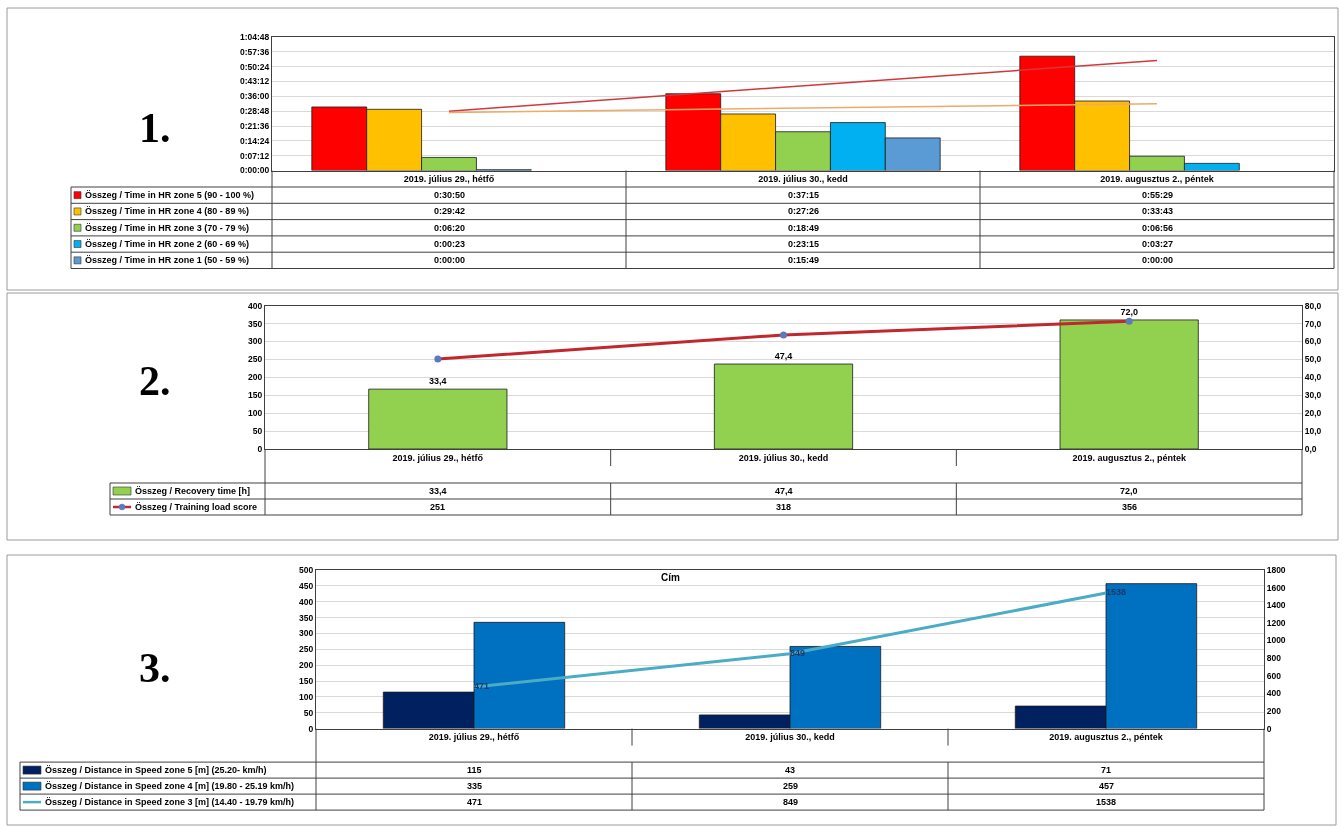 This screenshot has height=827, width=1343. Describe the element at coordinates (193, 491) in the screenshot. I see `legend-label: Összeg / Recovery time [h]` at that location.